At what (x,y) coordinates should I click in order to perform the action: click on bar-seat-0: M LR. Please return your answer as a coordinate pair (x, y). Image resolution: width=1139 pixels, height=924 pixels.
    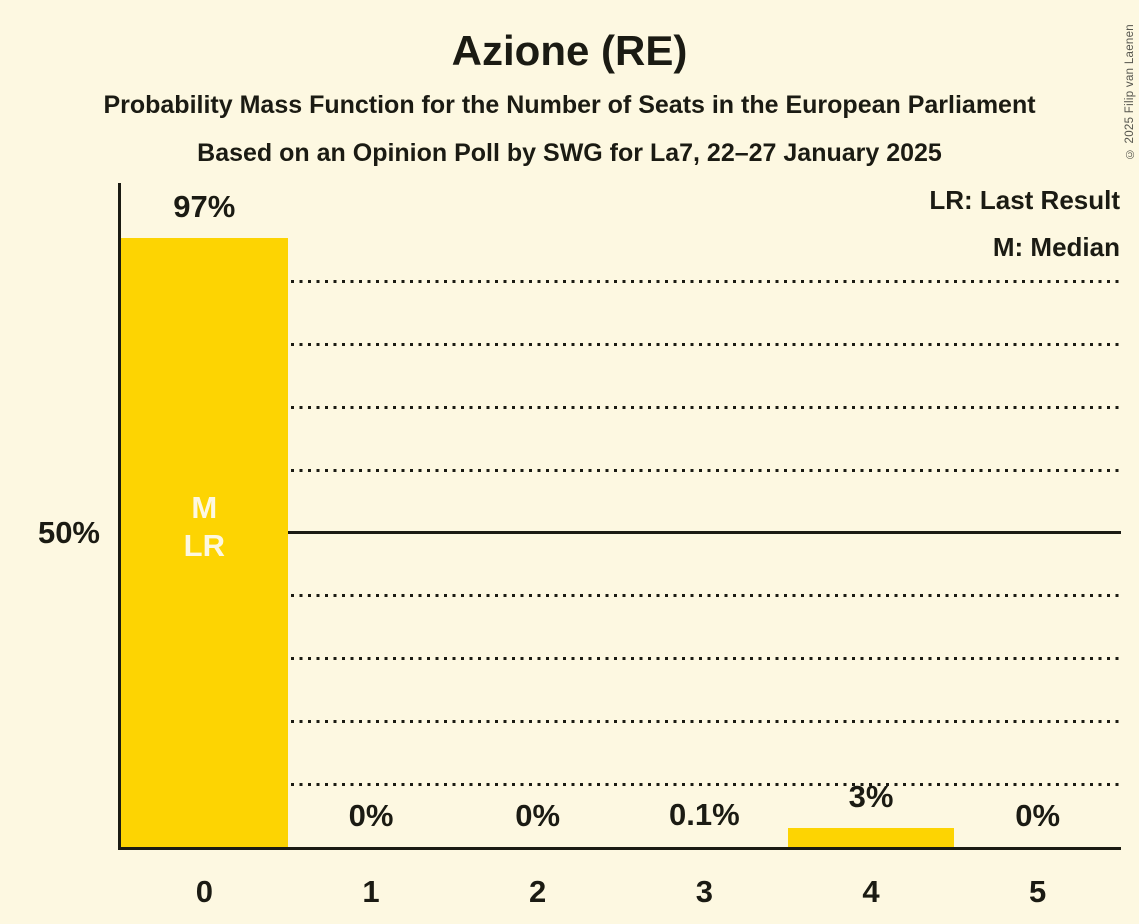
    Looking at the image, I should click on (204, 542).